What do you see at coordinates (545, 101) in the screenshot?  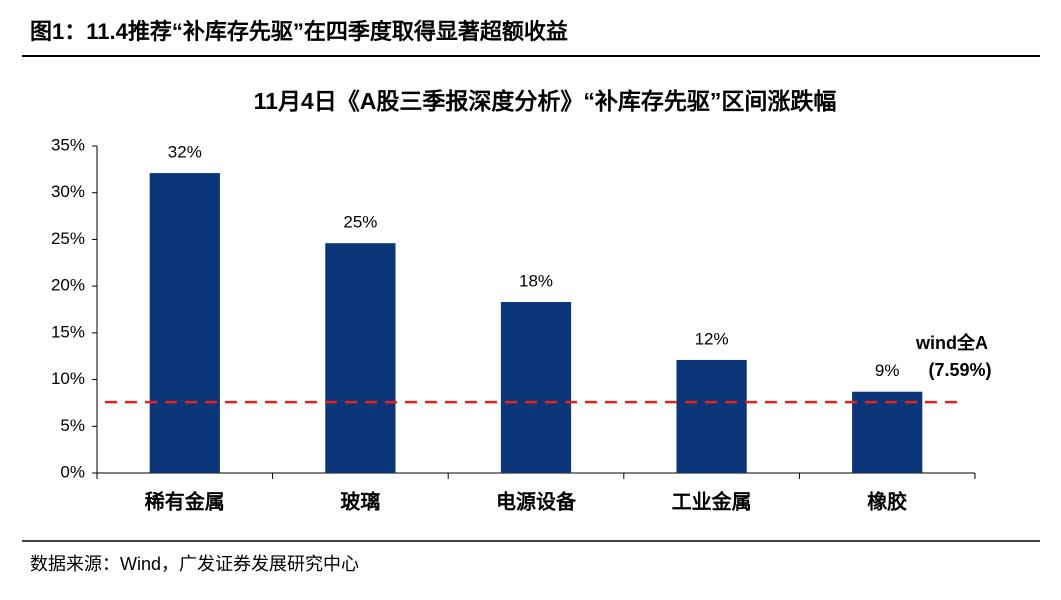 I see `chart-title: 11月4日《A股三季报深度分析》“补库存先驱”区间涨跌幅` at bounding box center [545, 101].